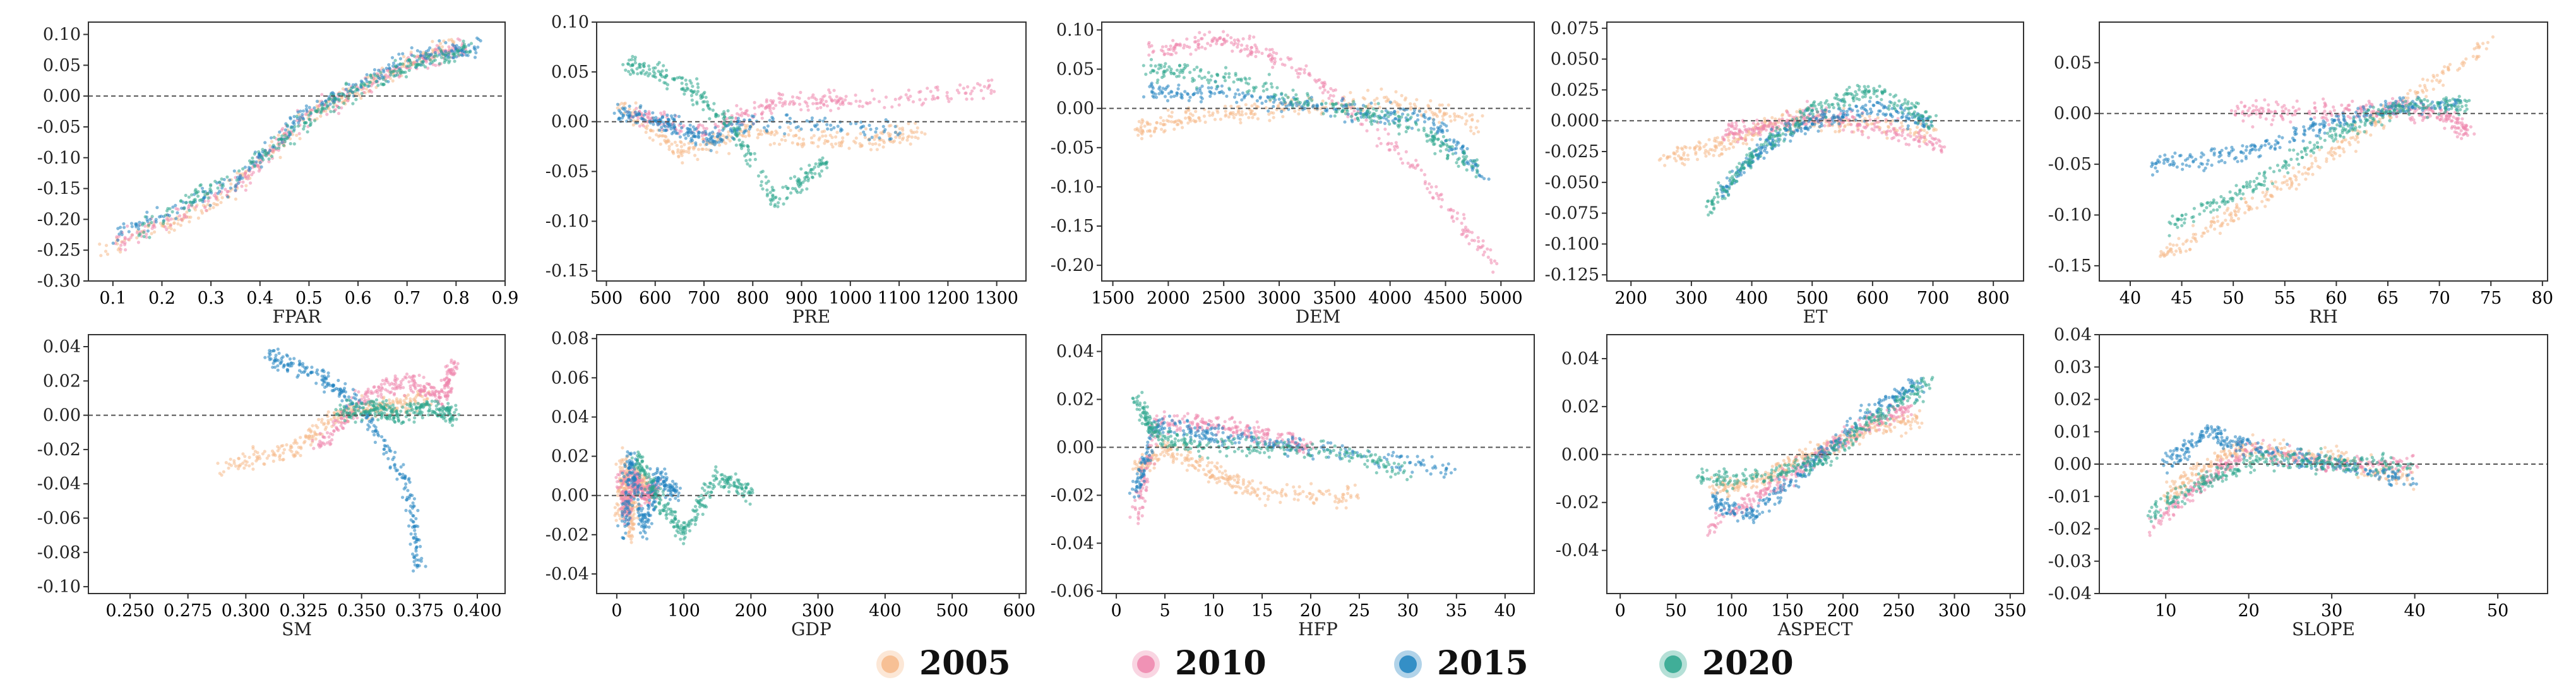  I want to click on y-tick-label: 0.00, so click(1075, 109).